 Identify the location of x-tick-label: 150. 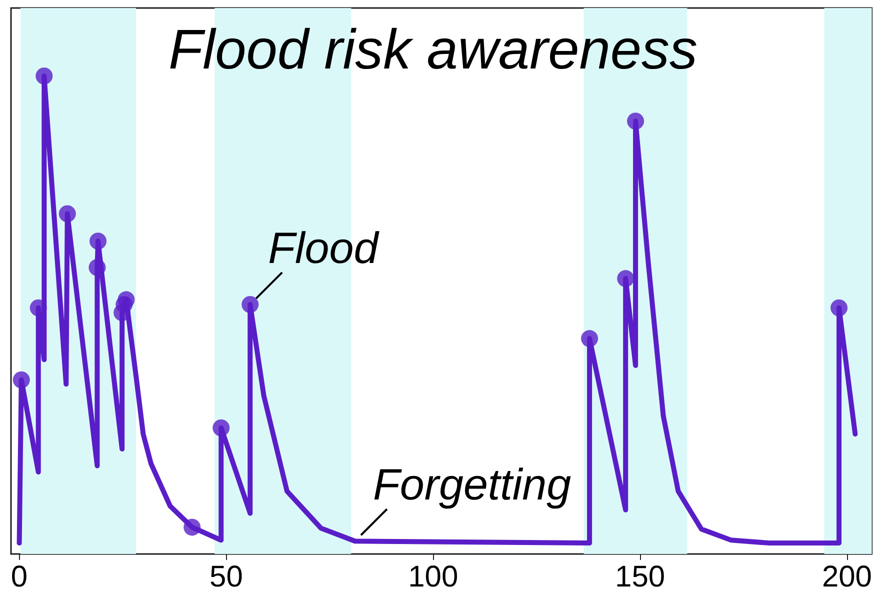
(640, 576).